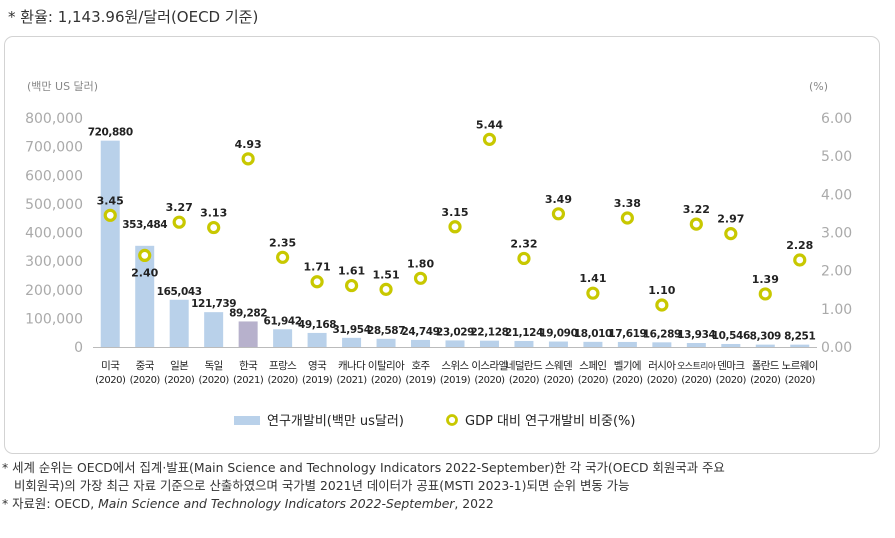 This screenshot has width=895, height=538. I want to click on y2-tick-label: 0.00, so click(836, 348).